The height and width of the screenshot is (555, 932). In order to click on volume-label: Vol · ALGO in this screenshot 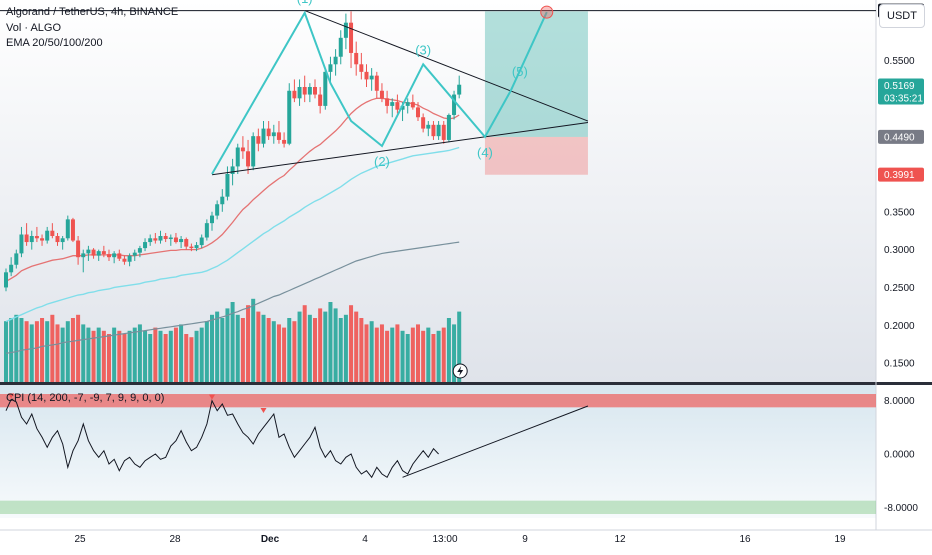, I will do `click(34, 28)`.